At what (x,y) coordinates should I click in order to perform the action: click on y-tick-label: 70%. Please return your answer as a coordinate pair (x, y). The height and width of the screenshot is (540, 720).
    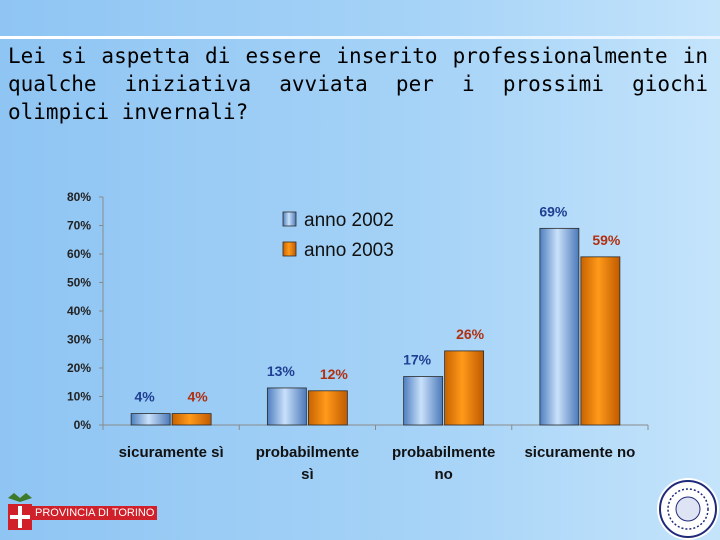
    Looking at the image, I should click on (79, 226).